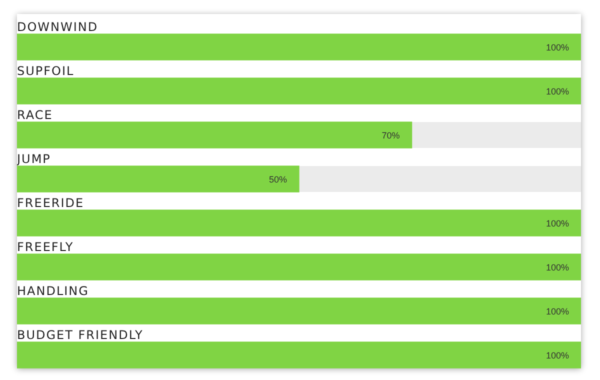 This screenshot has height=380, width=600. I want to click on y-tick-label: FREERIDE, so click(50, 203).